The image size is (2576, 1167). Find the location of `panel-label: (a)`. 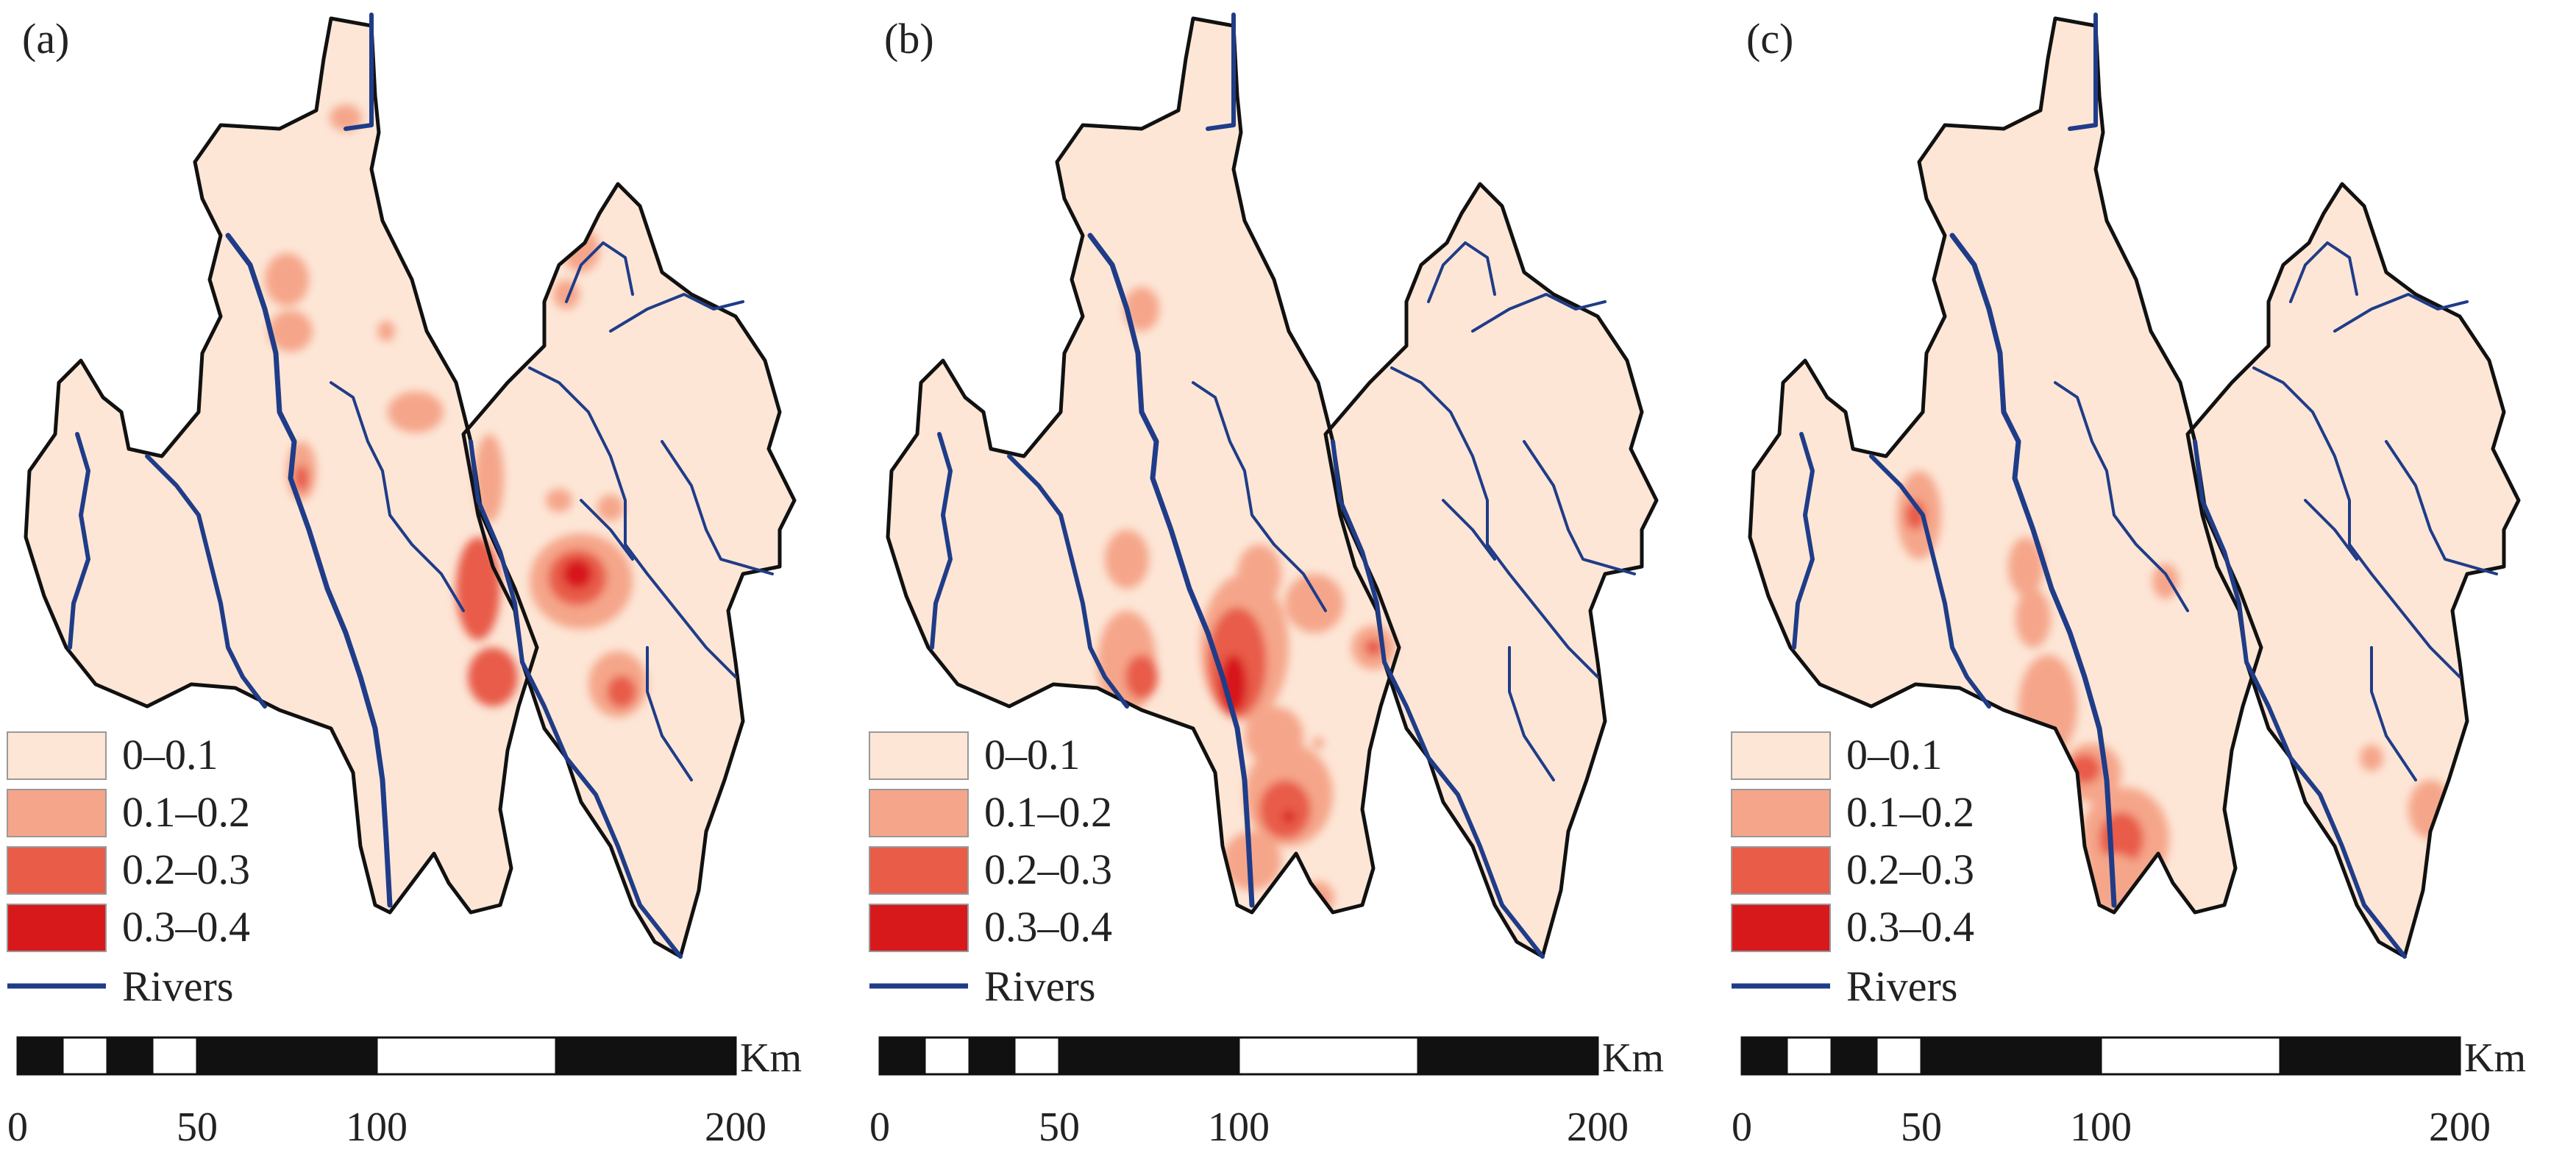

panel-label: (a) is located at coordinates (45, 39).